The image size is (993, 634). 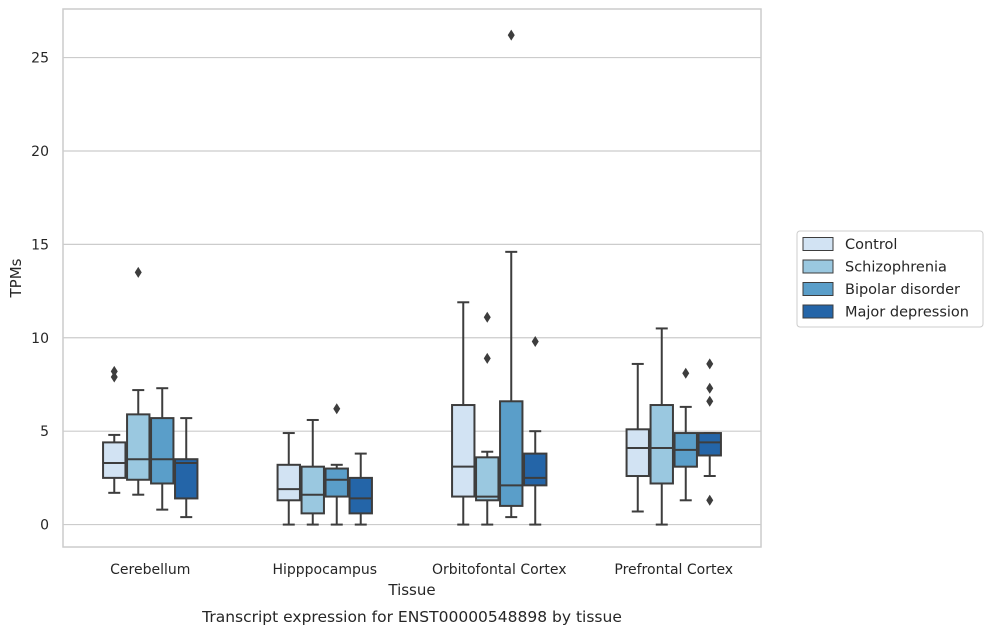 What do you see at coordinates (44, 526) in the screenshot?
I see `y-tick-label: 0` at bounding box center [44, 526].